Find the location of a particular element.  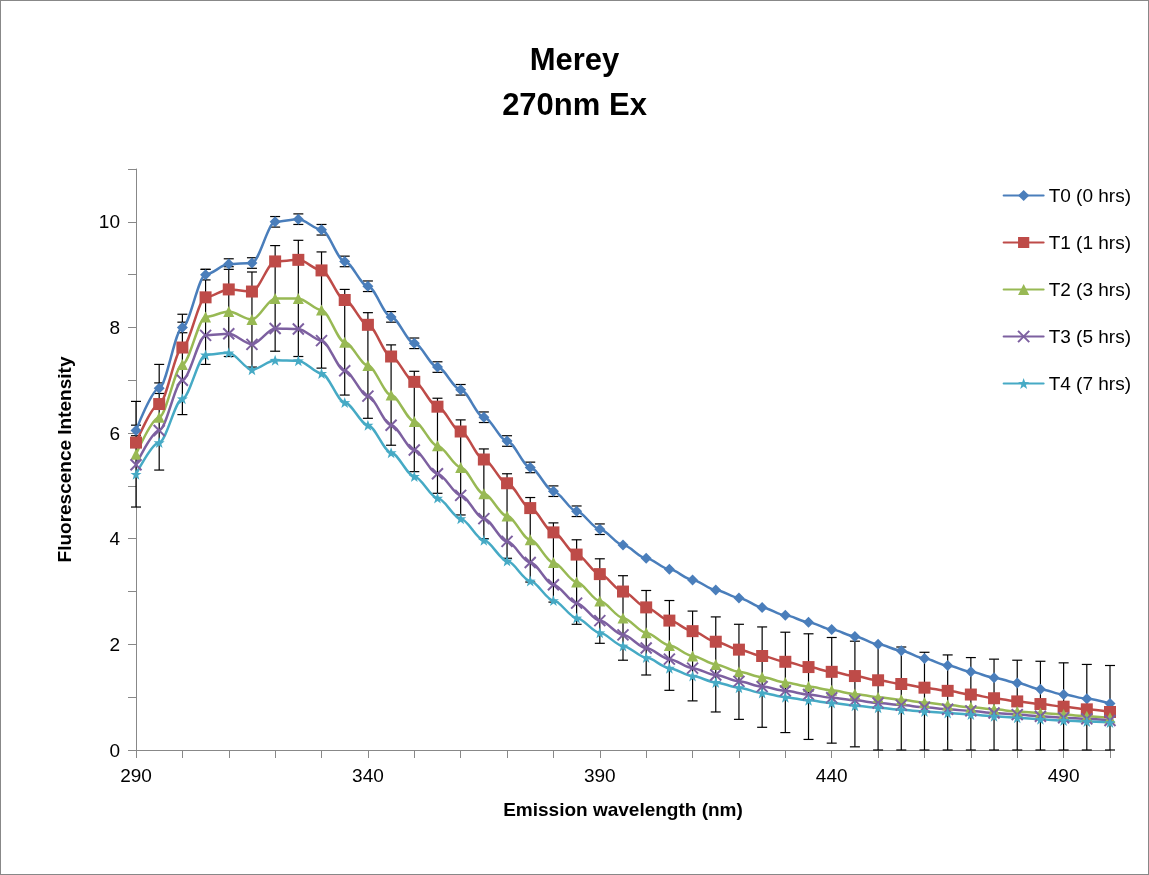

y-tick-label: 6 is located at coordinates (114, 433).